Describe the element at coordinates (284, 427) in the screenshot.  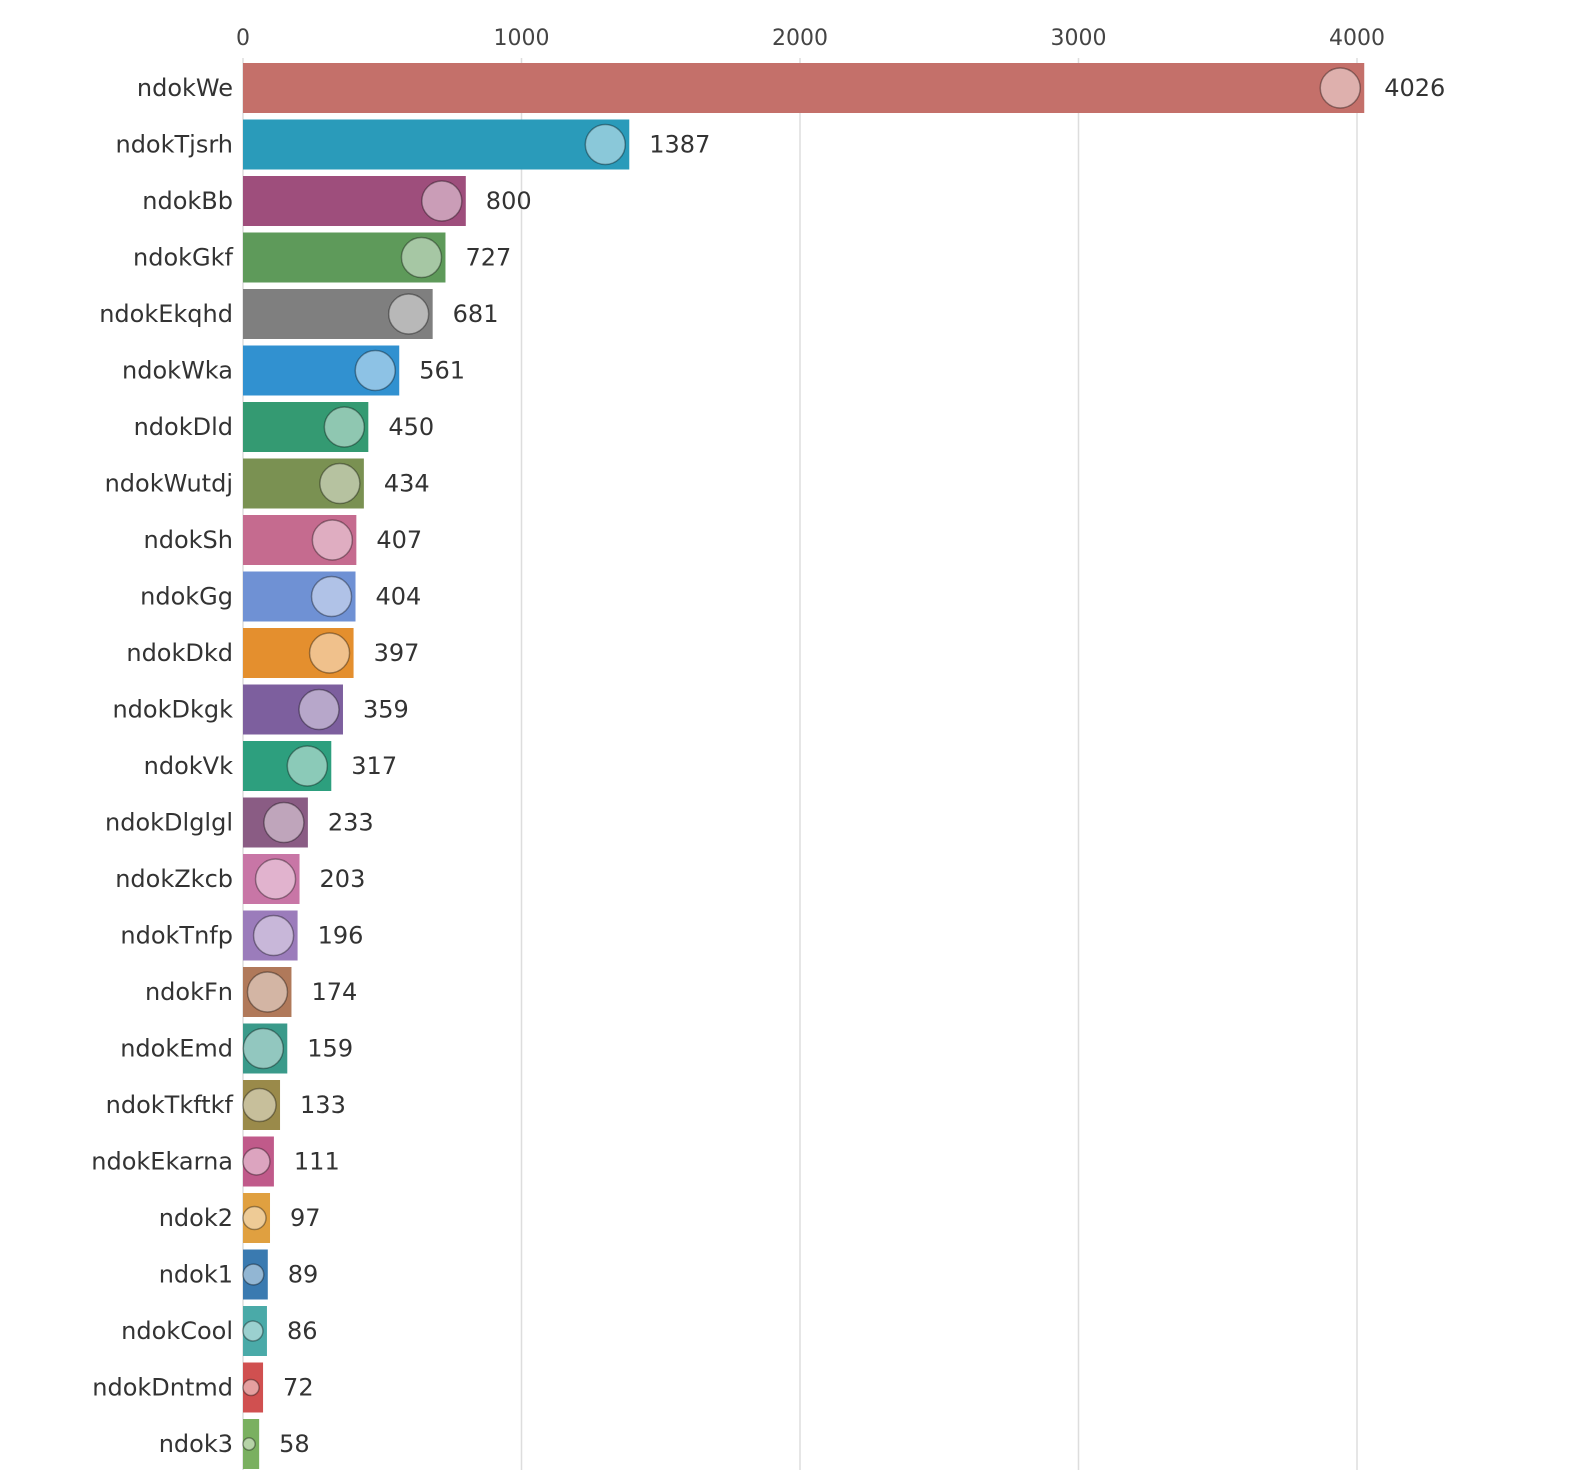
I see `bar-row-ndokDld: ndokDld 450` at that location.